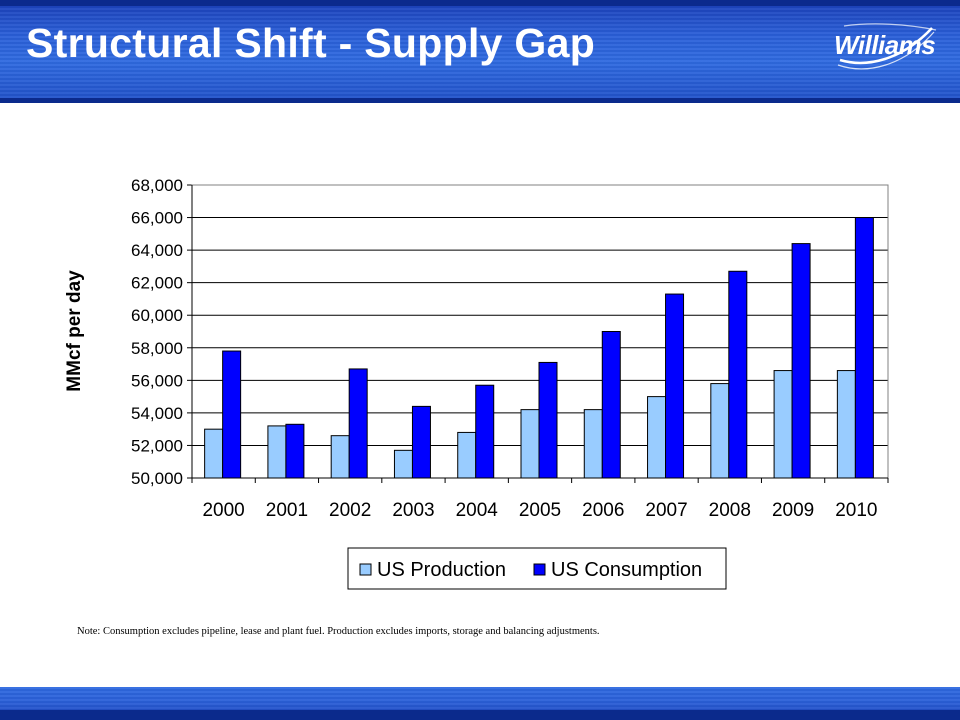 The image size is (960, 720). I want to click on bar-us-consumption-2007, so click(675, 386).